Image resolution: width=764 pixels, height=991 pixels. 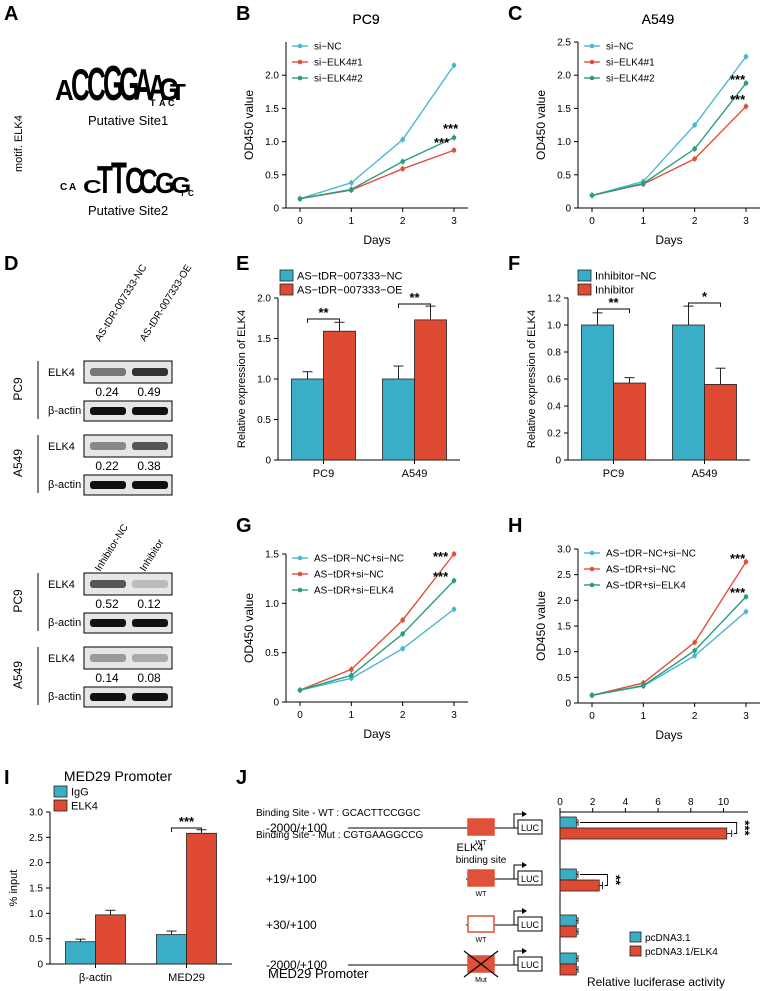 I want to click on x-tick-label: 0, so click(x=300, y=221).